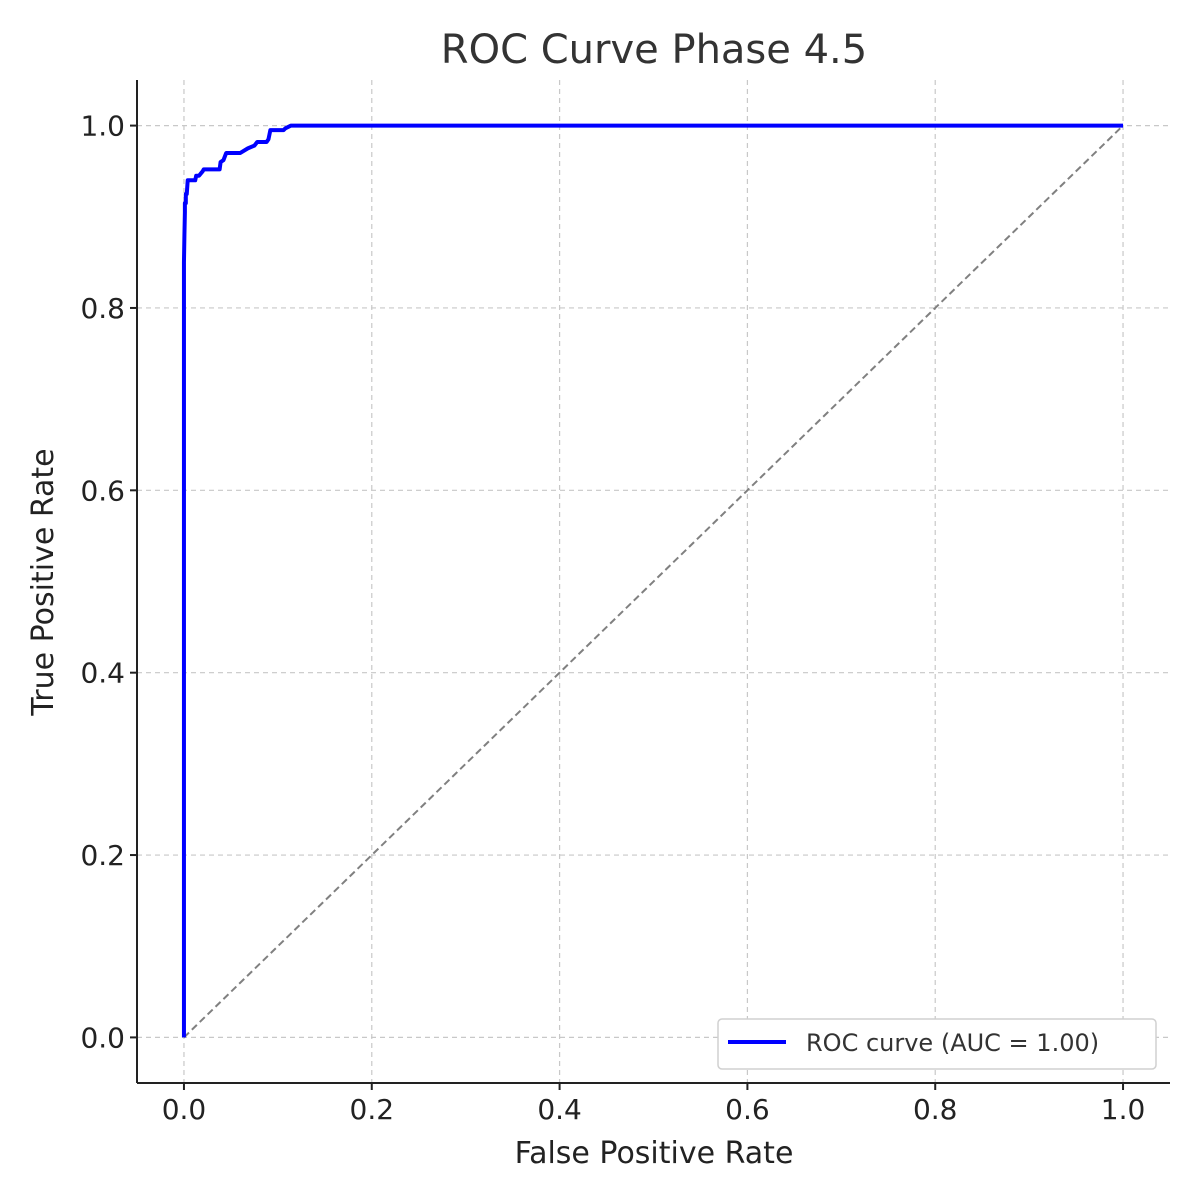  Describe the element at coordinates (1123, 1109) in the screenshot. I see `x-tick-label: 1.0` at that location.